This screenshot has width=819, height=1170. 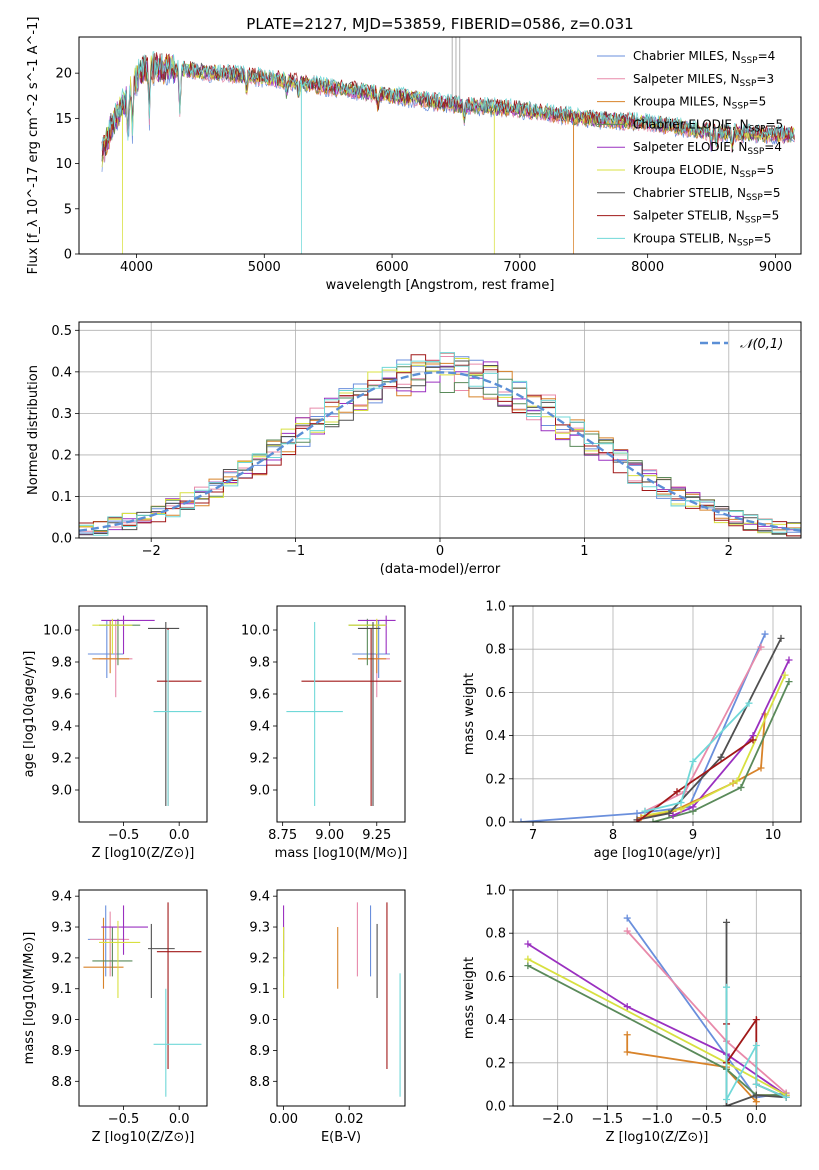 I want to click on x-tick-label: 5000, so click(x=264, y=267).